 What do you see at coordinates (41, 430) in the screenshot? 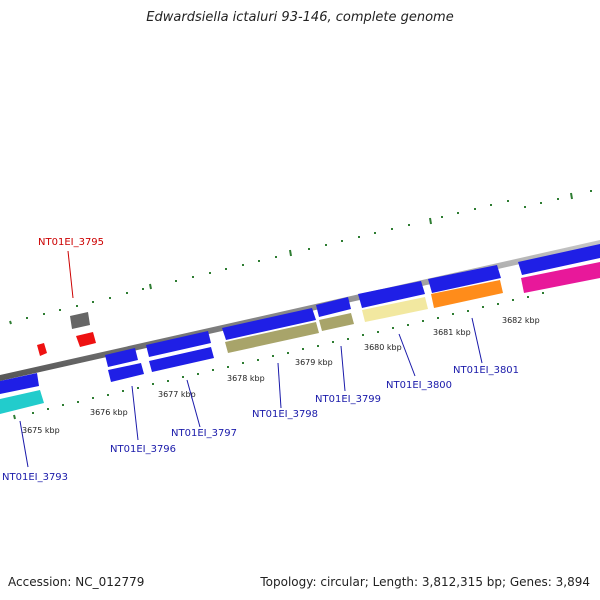
I see `kbp-label: 3675 kbp` at bounding box center [41, 430].